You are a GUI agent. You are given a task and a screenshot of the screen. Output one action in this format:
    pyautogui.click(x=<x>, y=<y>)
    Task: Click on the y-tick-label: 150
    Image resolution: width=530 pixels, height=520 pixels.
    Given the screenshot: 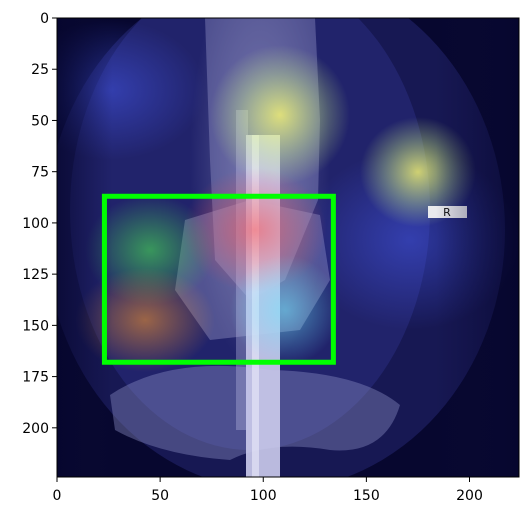 What is the action you would take?
    pyautogui.click(x=35, y=326)
    